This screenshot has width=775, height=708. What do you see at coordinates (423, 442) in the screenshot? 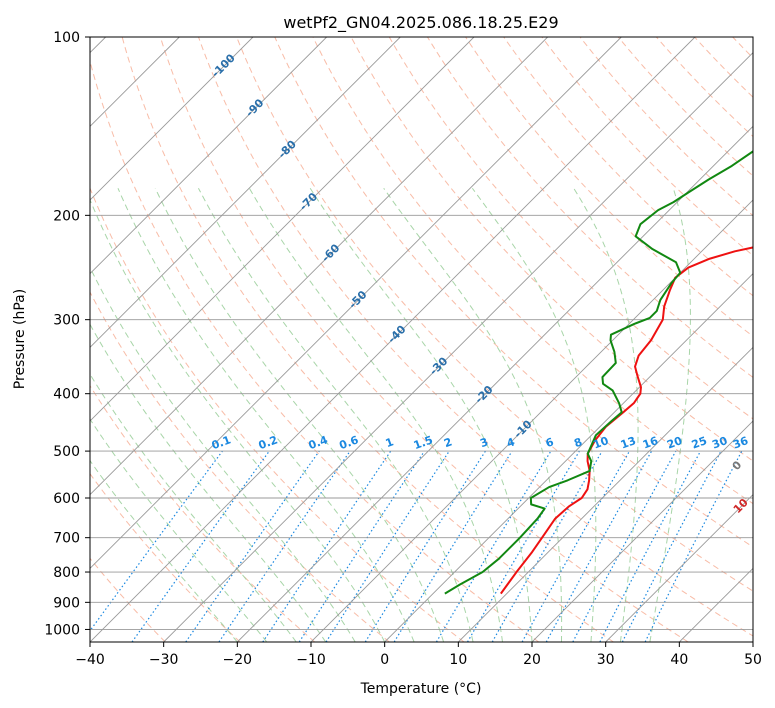
I see `mixing-ratio-label: 1.5` at bounding box center [423, 442].